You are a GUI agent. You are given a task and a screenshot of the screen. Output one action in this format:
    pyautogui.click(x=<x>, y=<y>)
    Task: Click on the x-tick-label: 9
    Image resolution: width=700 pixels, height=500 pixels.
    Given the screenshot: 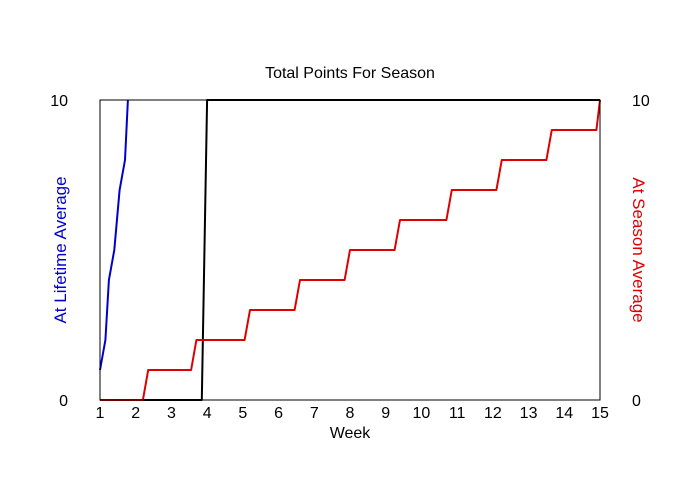 What is the action you would take?
    pyautogui.click(x=385, y=413)
    